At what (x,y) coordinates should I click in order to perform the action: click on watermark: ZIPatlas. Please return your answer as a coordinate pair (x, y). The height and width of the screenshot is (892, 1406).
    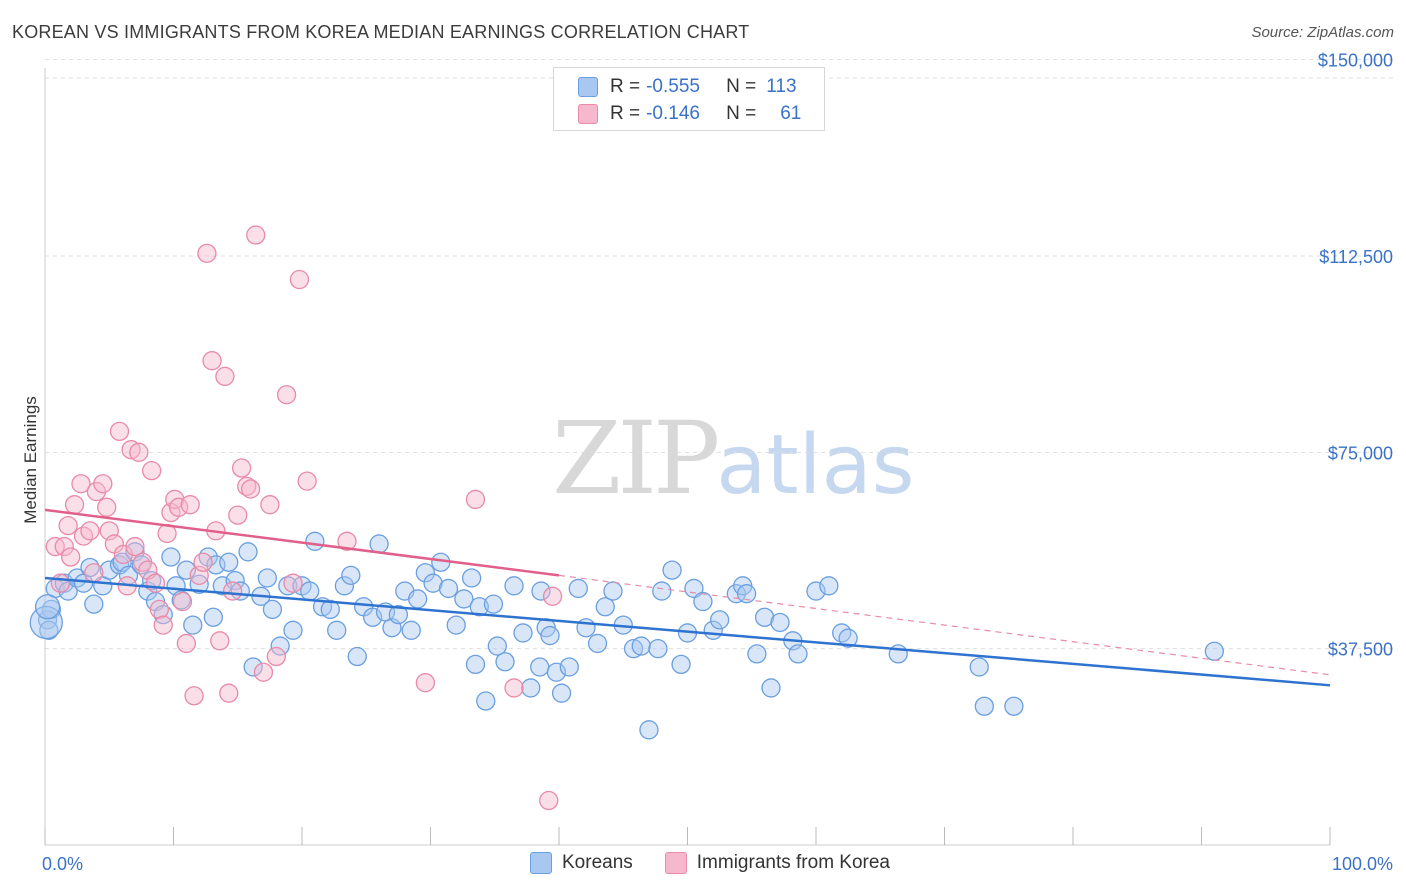
    Looking at the image, I should click on (733, 458).